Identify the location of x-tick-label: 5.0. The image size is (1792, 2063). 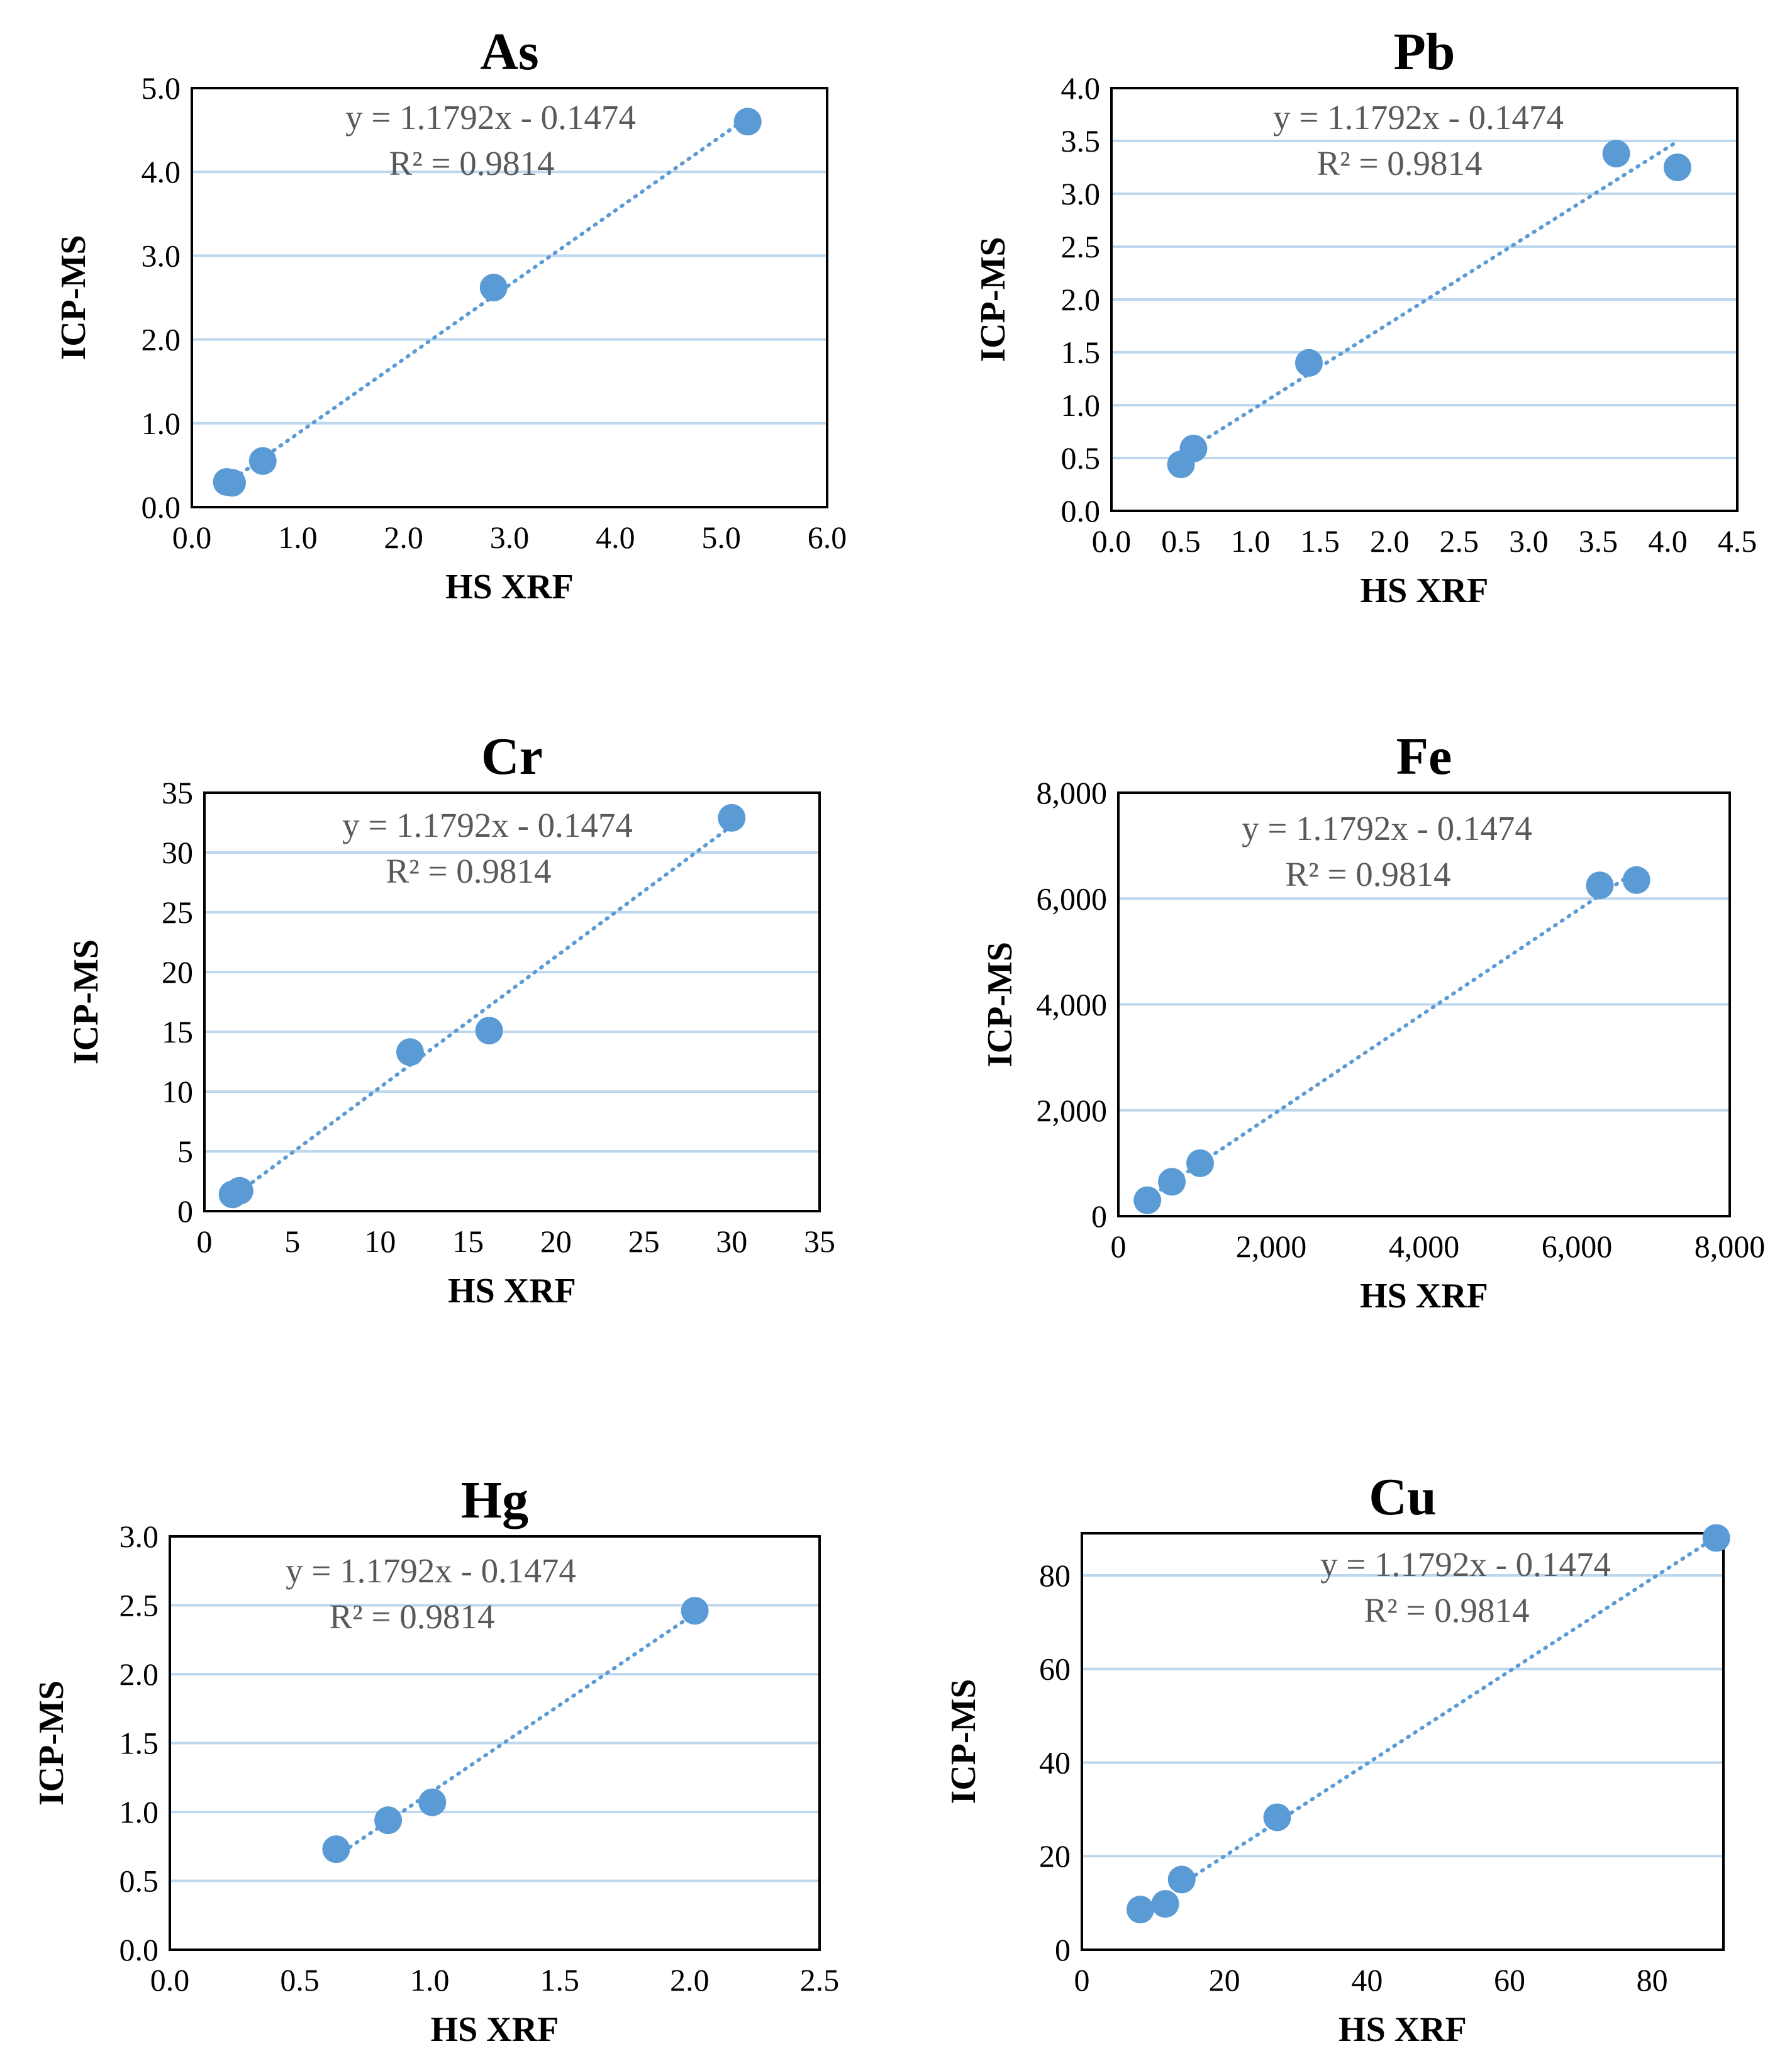
(721, 537).